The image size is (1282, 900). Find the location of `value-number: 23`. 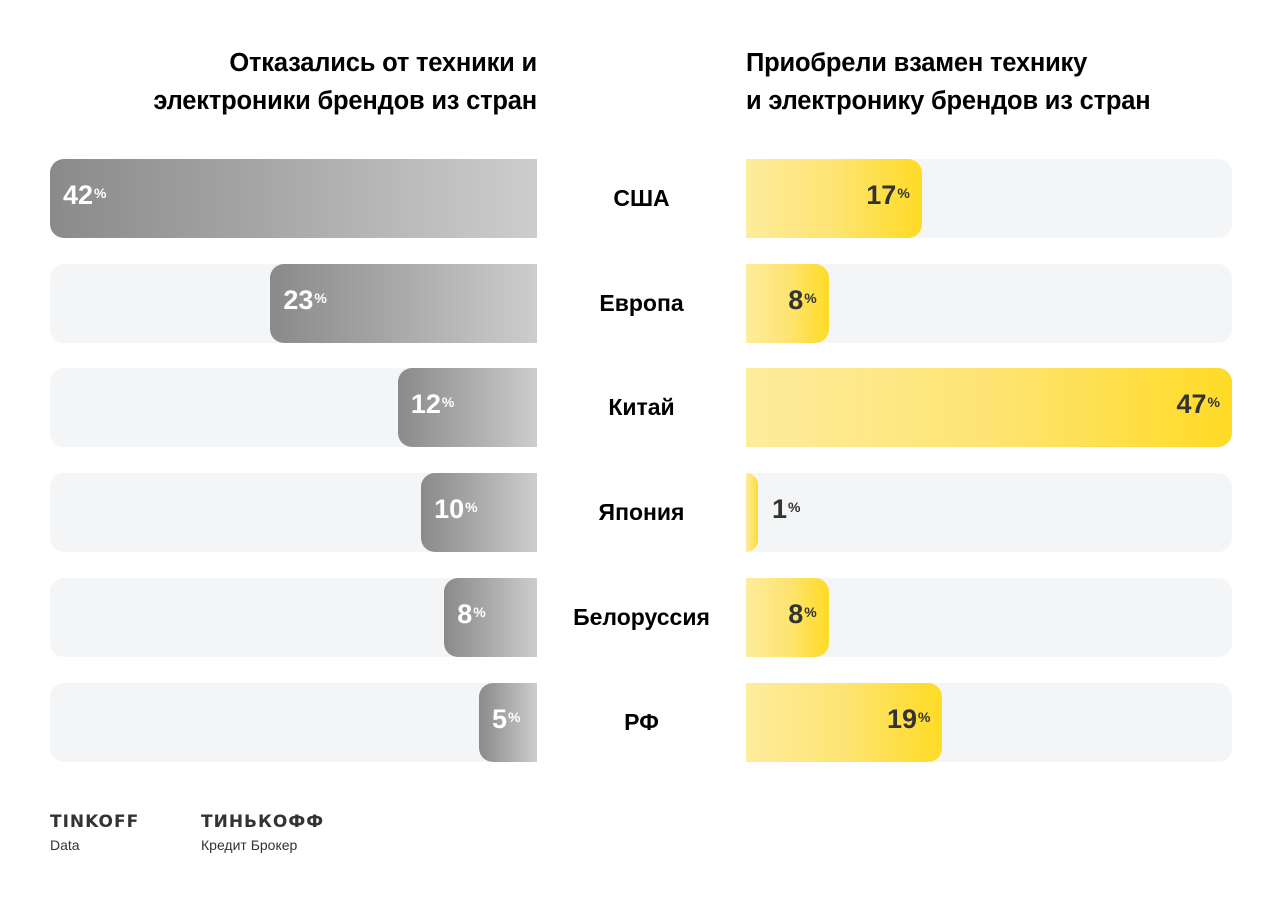

value-number: 23 is located at coordinates (298, 299).